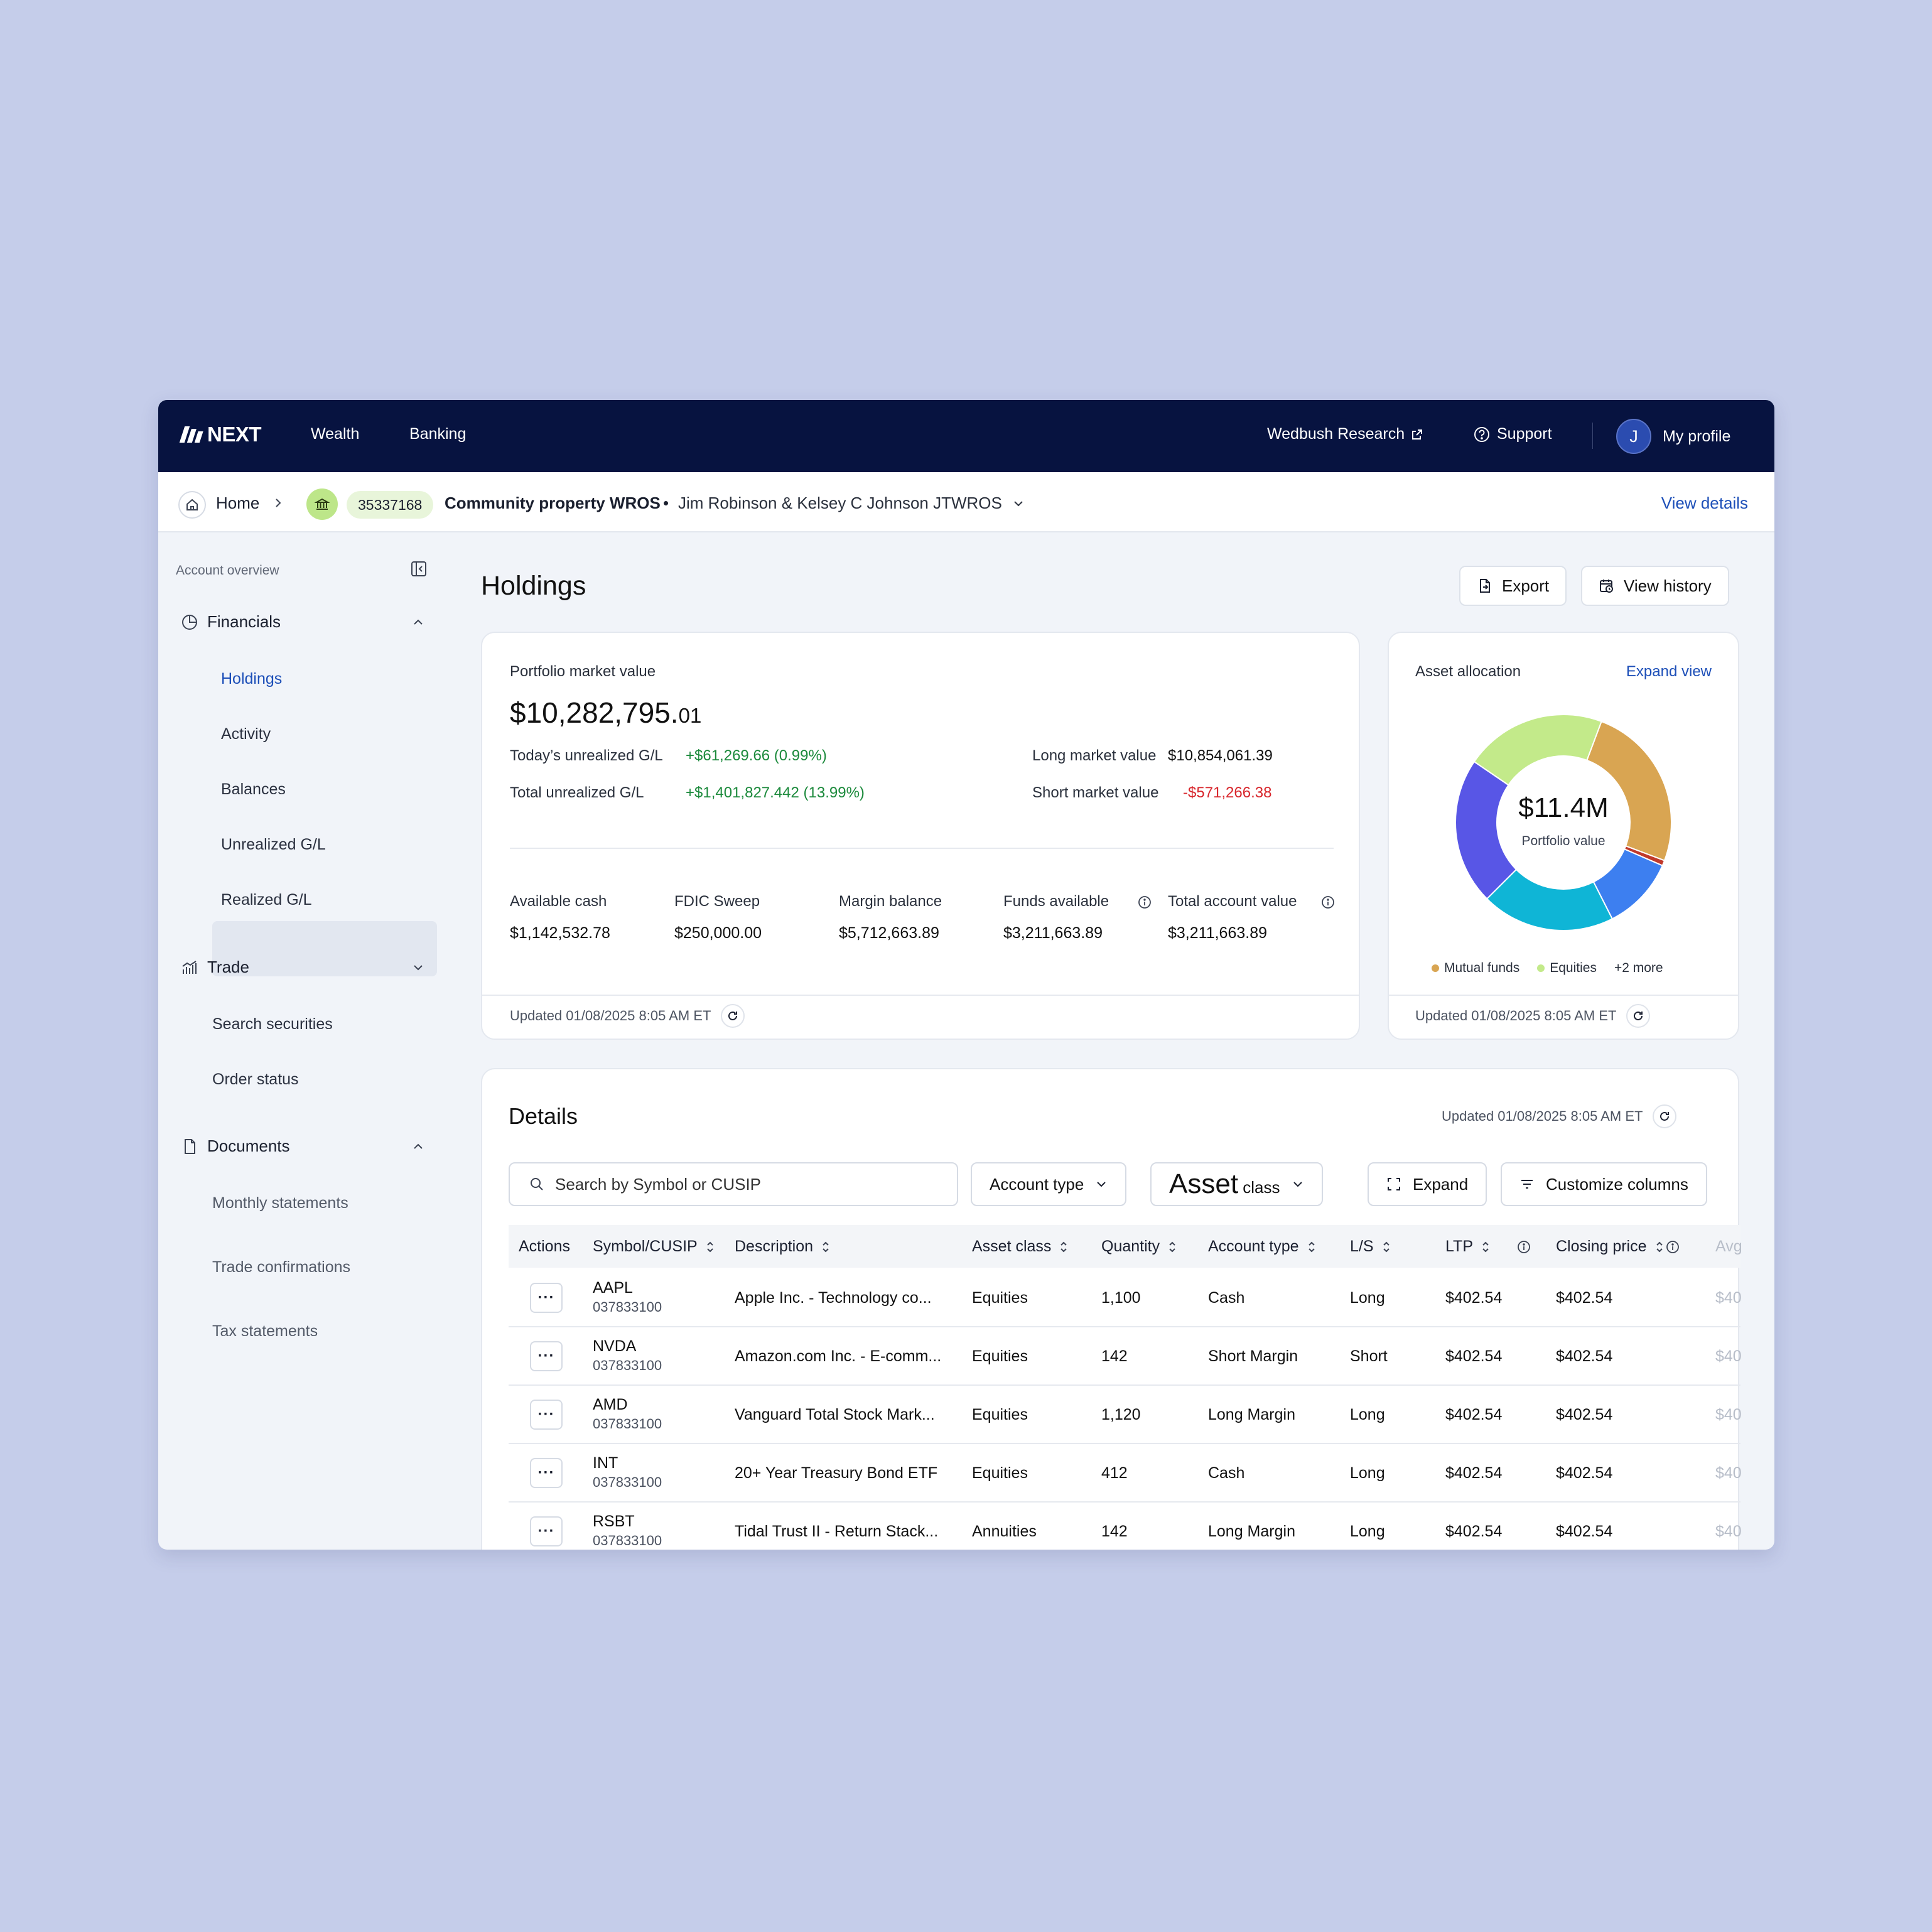 Image resolution: width=1932 pixels, height=1932 pixels. What do you see at coordinates (1020, 1247) in the screenshot?
I see `column-header-asset-class: Asset class` at bounding box center [1020, 1247].